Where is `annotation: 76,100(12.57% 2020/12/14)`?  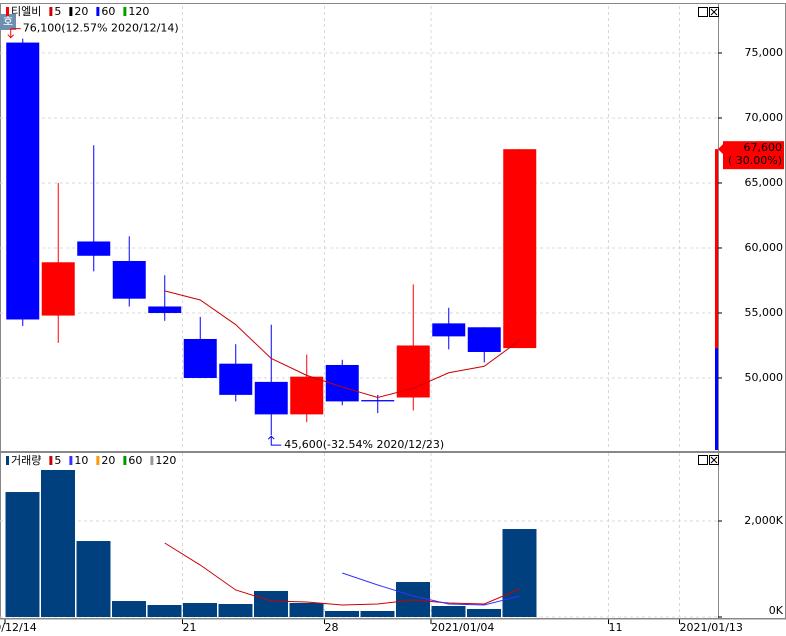 annotation: 76,100(12.57% 2020/12/14) is located at coordinates (101, 28).